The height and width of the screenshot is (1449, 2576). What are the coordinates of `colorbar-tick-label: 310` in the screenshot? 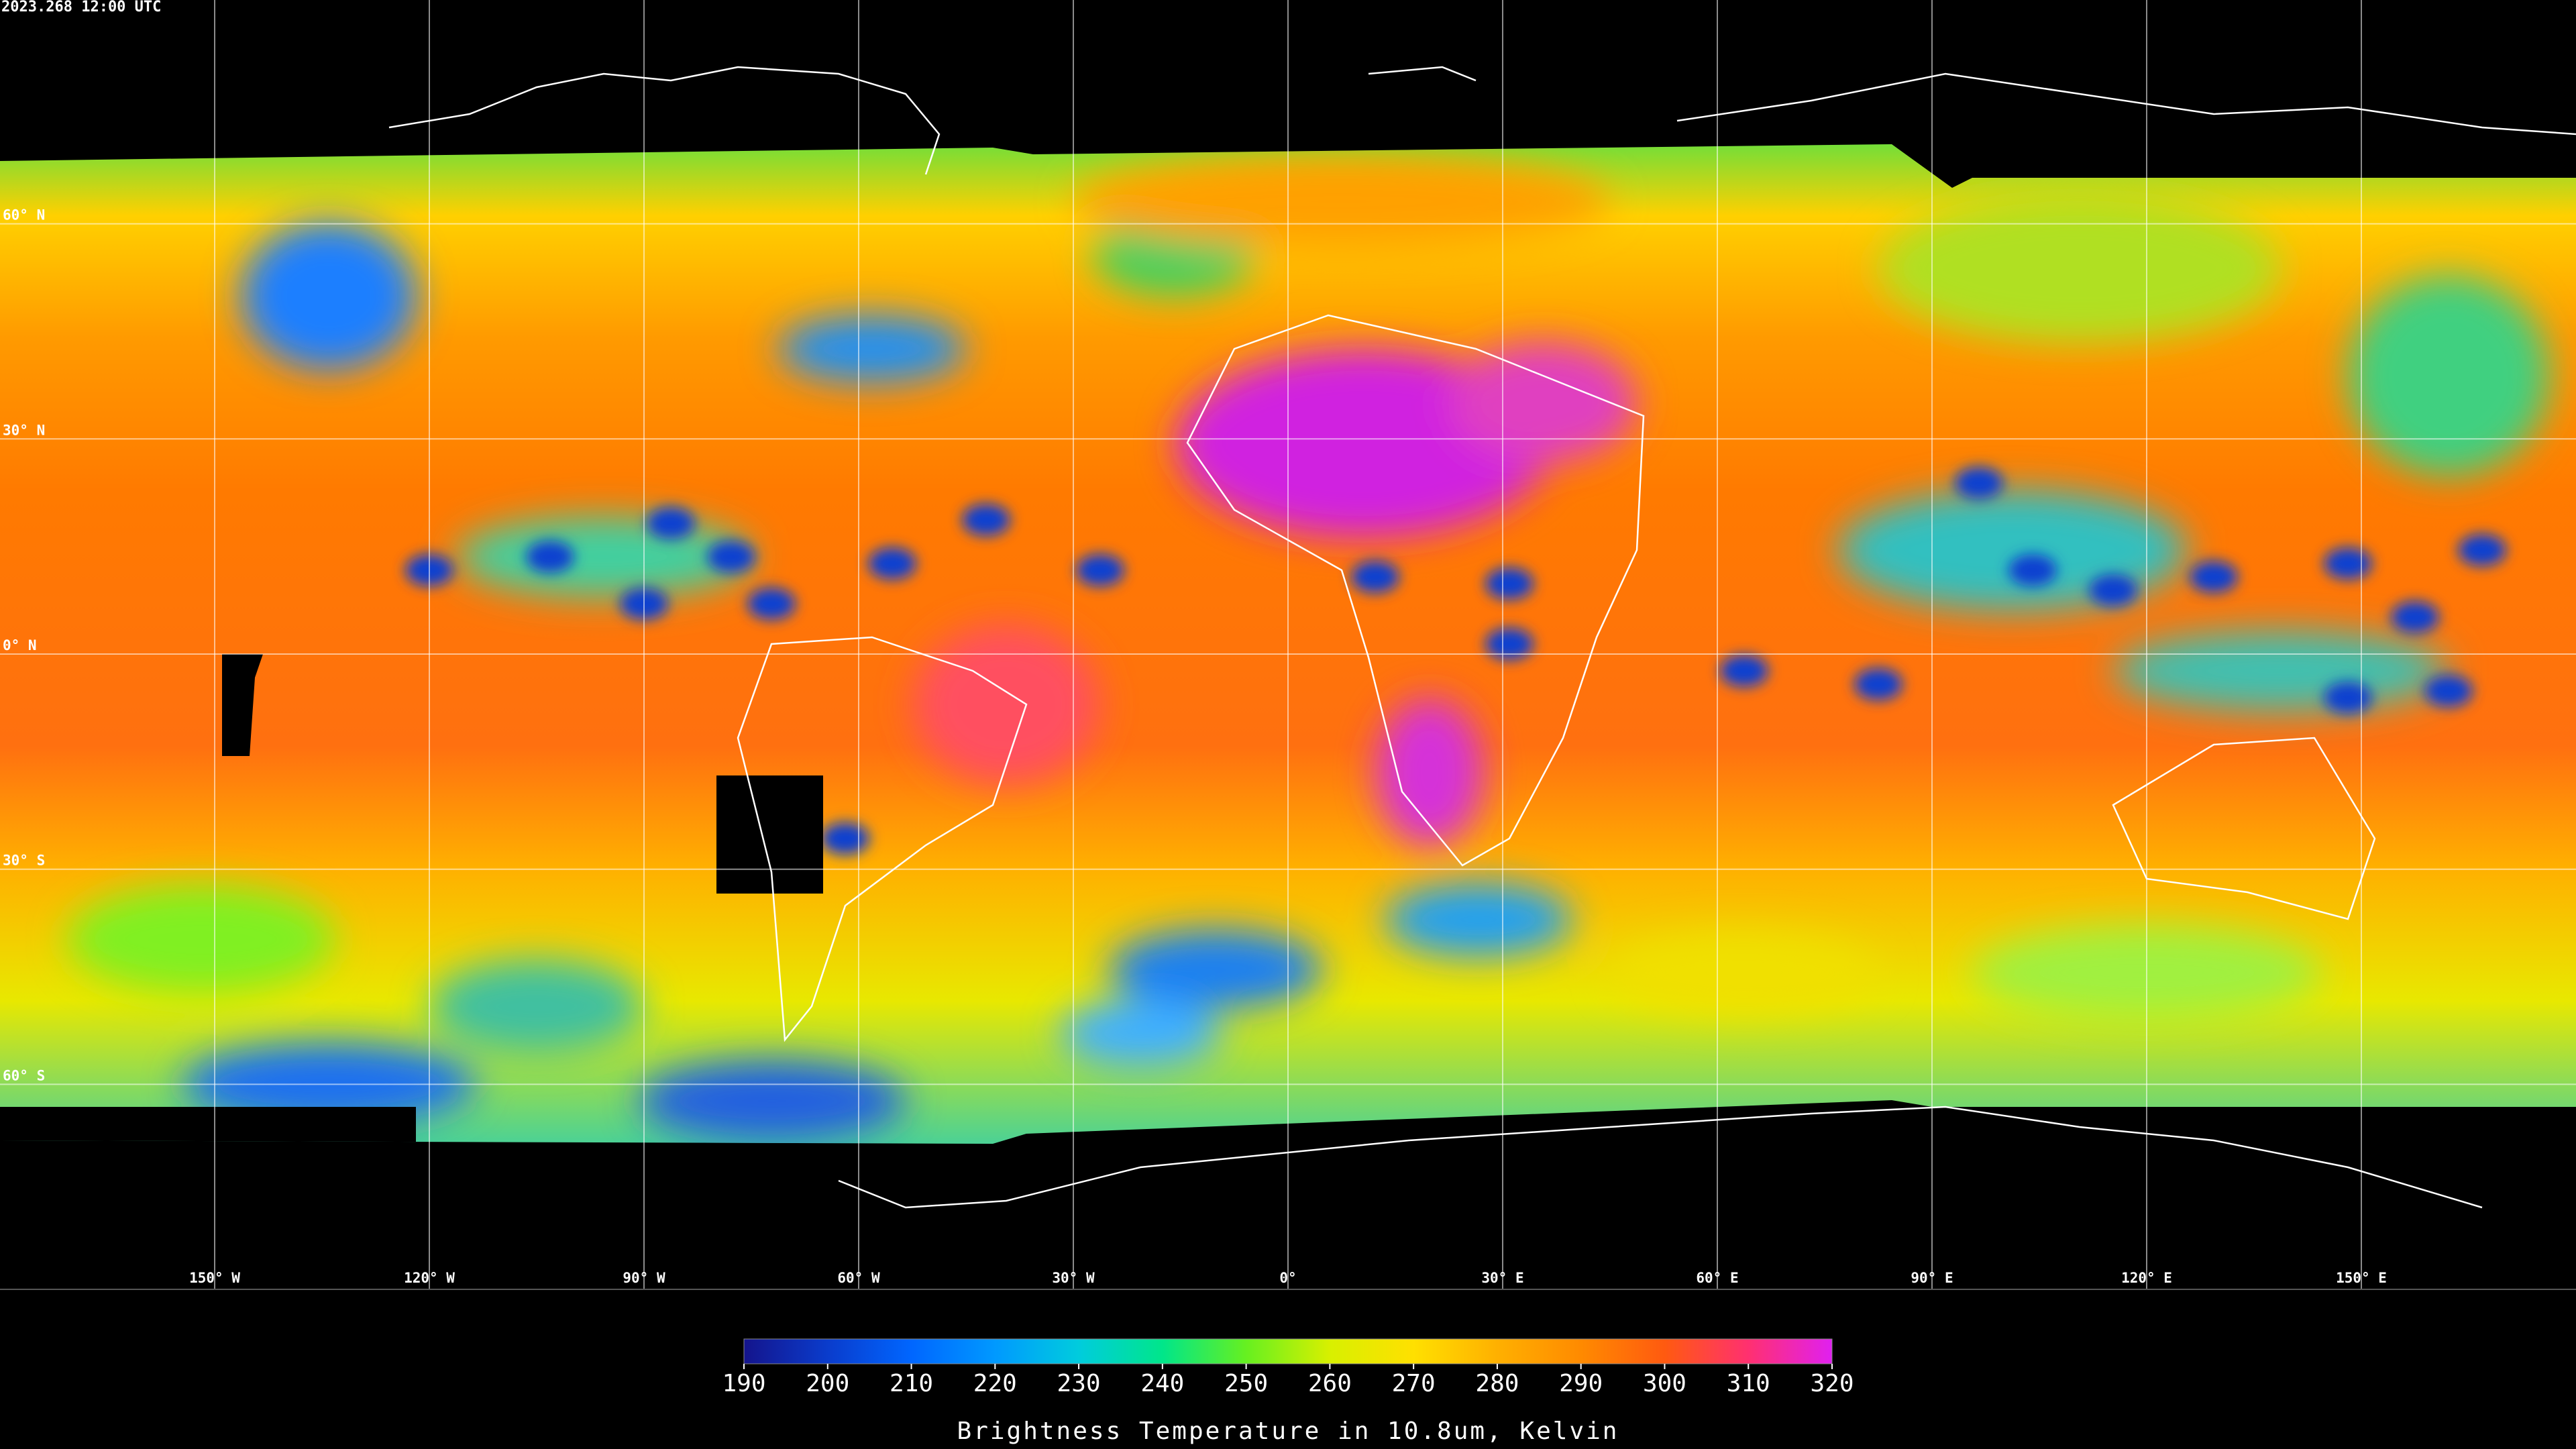 It's located at (1748, 1383).